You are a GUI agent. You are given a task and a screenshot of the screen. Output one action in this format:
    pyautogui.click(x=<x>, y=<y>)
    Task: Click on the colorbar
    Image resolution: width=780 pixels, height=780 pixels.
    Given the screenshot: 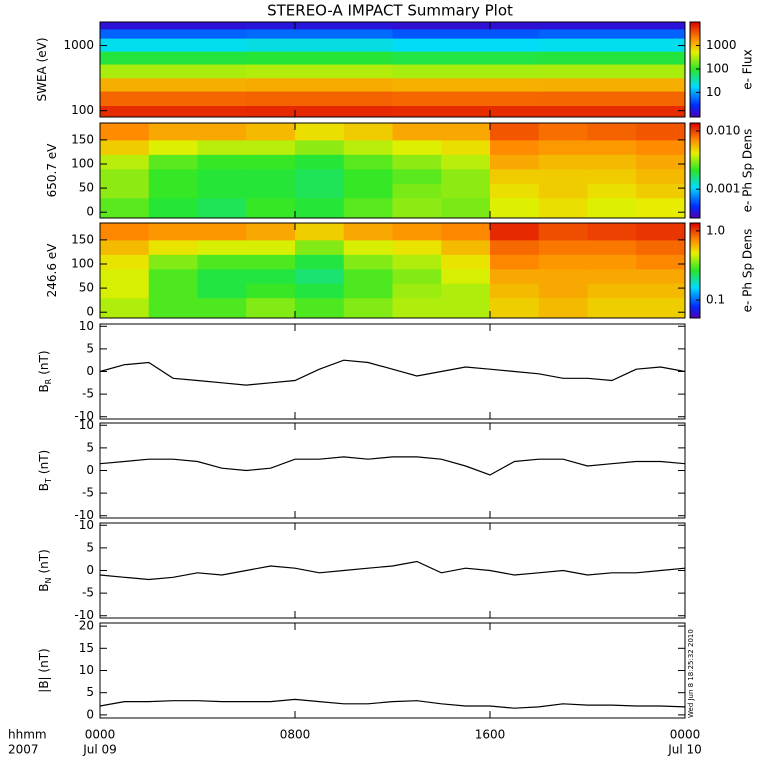 What is the action you would take?
    pyautogui.click(x=695, y=69)
    